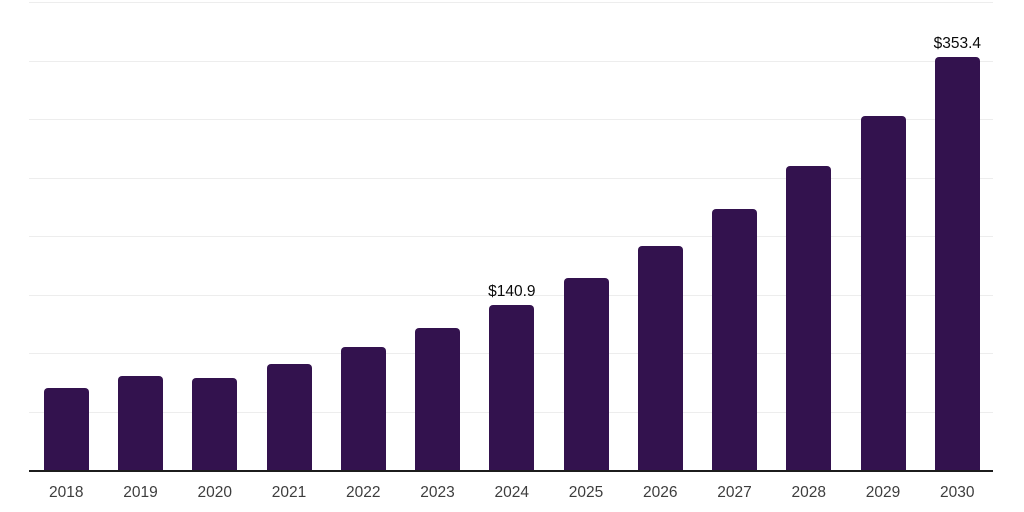 The height and width of the screenshot is (512, 1024). I want to click on bar-2023, so click(438, 399).